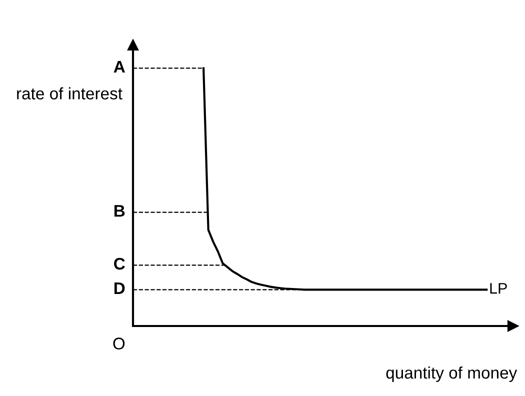 The image size is (525, 396). What do you see at coordinates (498, 288) in the screenshot?
I see `series-label: LP` at bounding box center [498, 288].